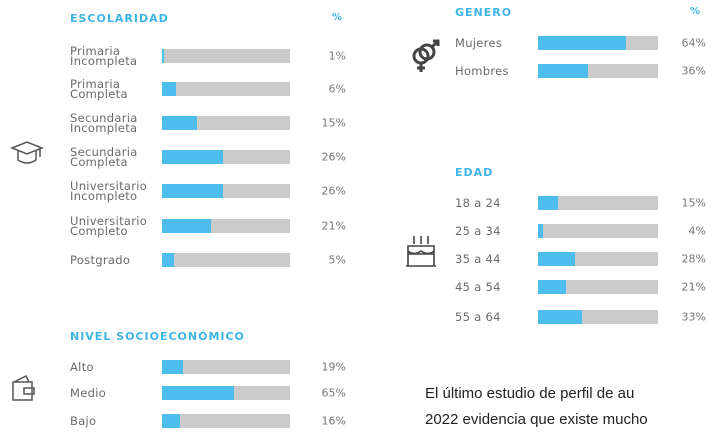 The width and height of the screenshot is (710, 434). What do you see at coordinates (426, 55) in the screenshot?
I see `gender-icon` at bounding box center [426, 55].